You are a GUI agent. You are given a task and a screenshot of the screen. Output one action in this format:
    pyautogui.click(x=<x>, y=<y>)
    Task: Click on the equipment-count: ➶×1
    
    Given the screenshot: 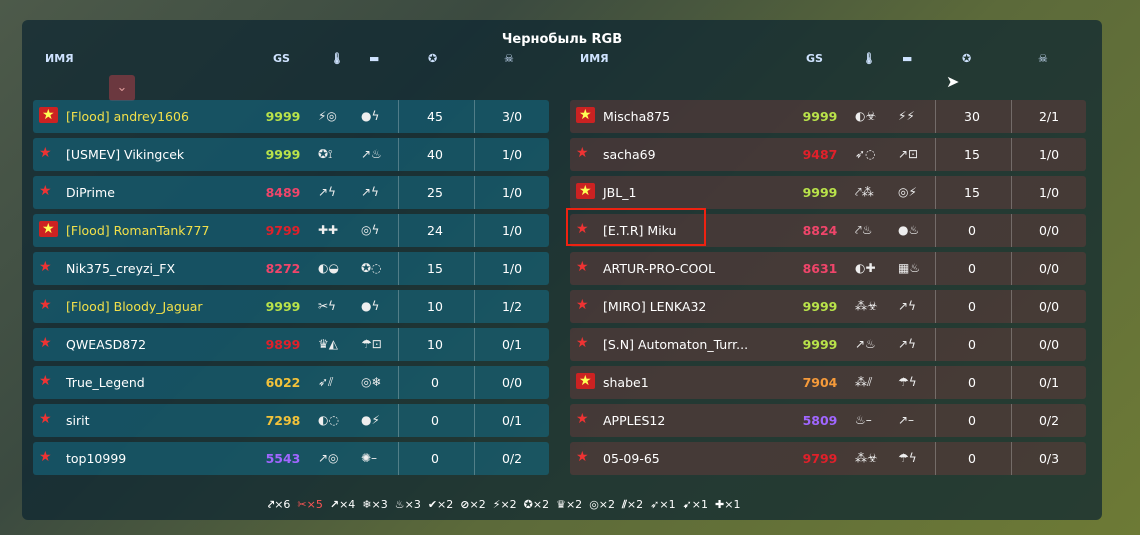 What is the action you would take?
    pyautogui.click(x=662, y=504)
    